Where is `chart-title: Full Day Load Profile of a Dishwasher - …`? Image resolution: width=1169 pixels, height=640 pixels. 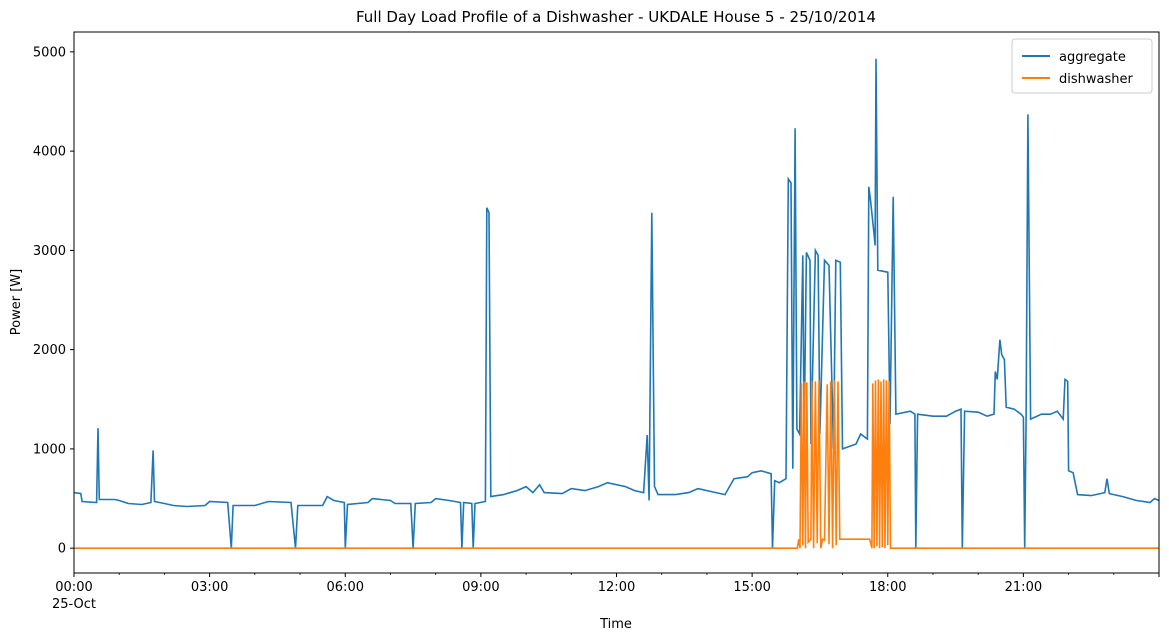 chart-title: Full Day Load Profile of a Dishwasher - … is located at coordinates (616, 17).